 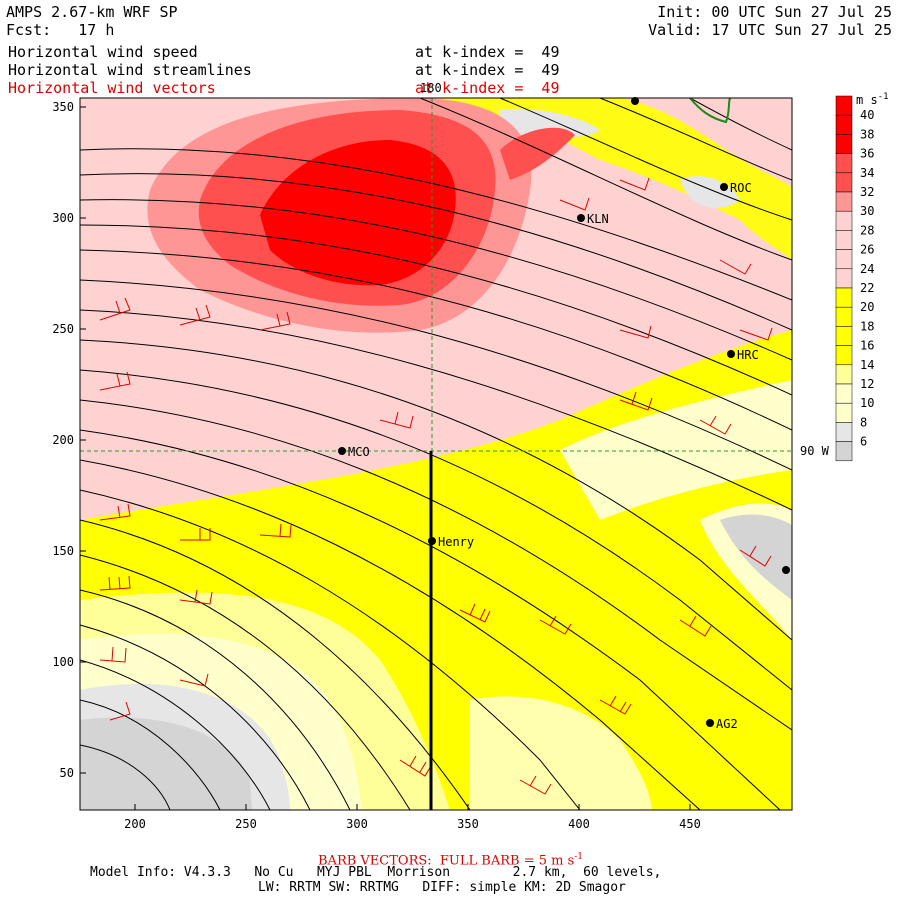 I want to click on field-wind-speed: Horizontal wind speed, so click(x=103, y=52).